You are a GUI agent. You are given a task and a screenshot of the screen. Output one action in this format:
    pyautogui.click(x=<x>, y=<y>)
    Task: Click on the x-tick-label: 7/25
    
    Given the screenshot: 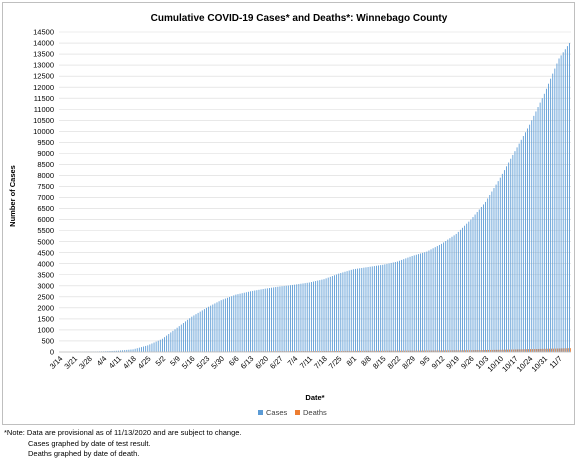 What is the action you would take?
    pyautogui.click(x=335, y=362)
    